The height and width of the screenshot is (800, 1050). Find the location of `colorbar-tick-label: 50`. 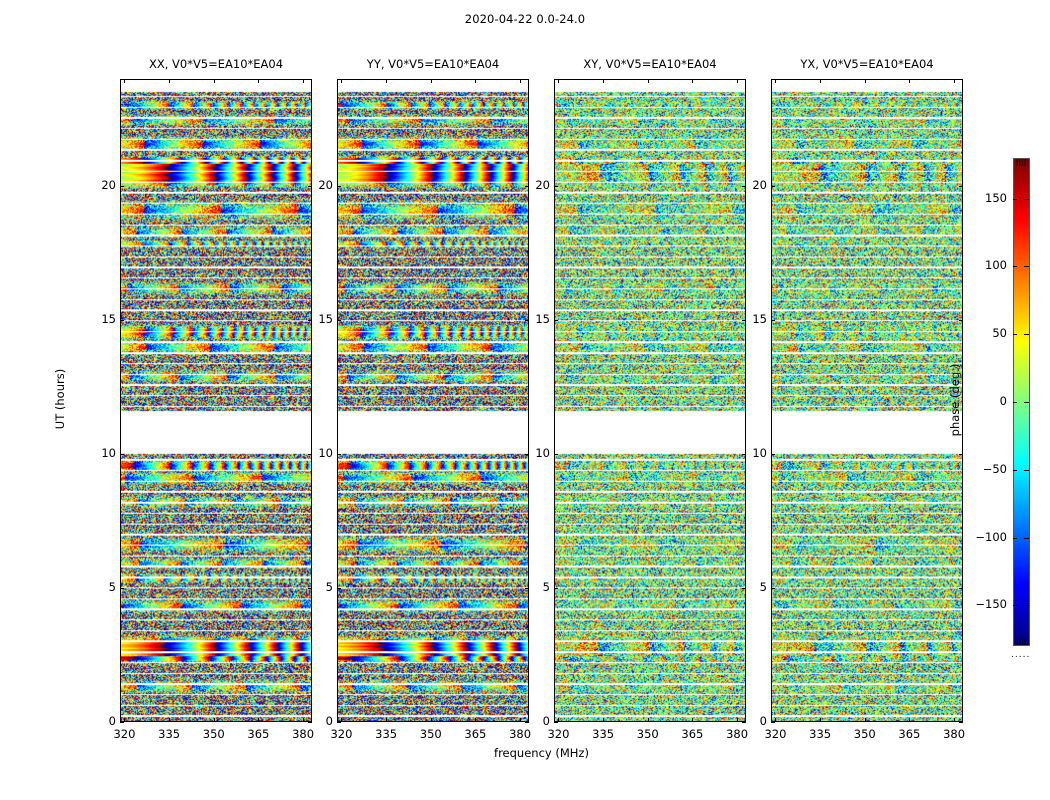

colorbar-tick-label: 50 is located at coordinates (999, 333).